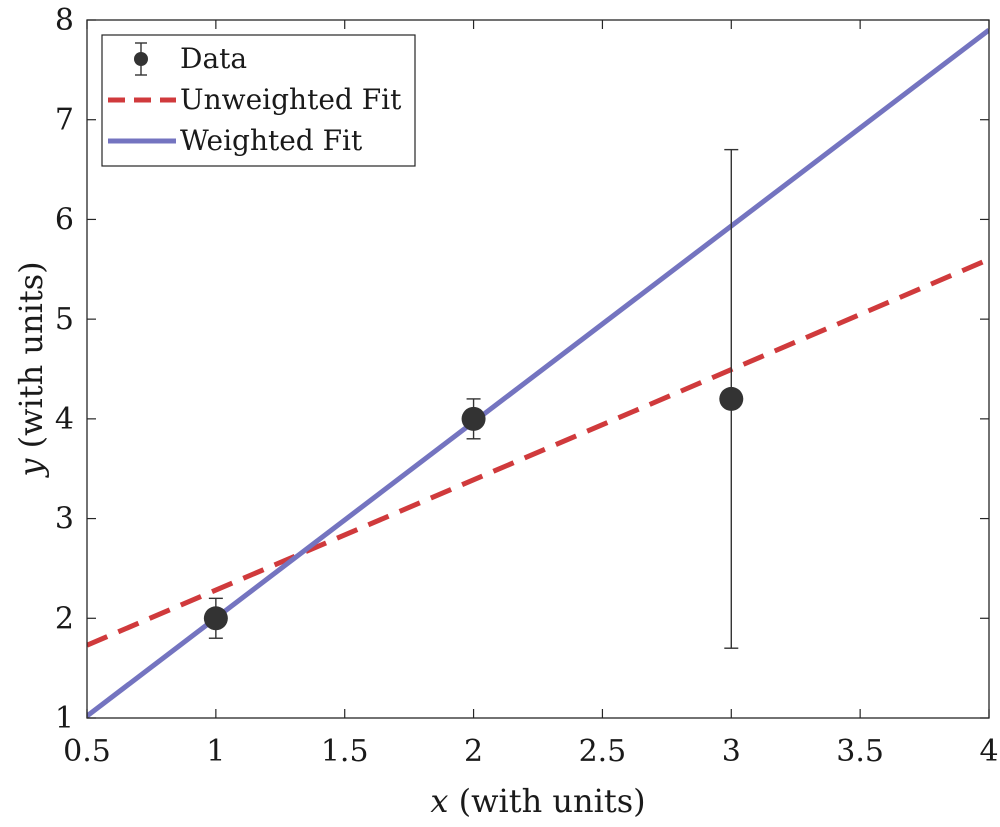 This screenshot has height=827, width=1000. What do you see at coordinates (64, 718) in the screenshot?
I see `y-tick-label: 1` at bounding box center [64, 718].